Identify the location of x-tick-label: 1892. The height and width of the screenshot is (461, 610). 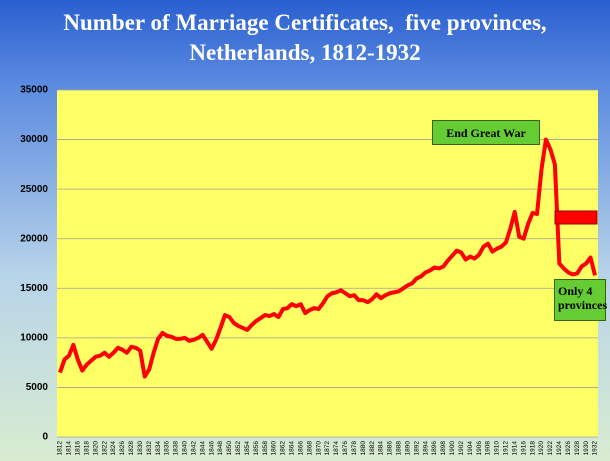
(416, 448).